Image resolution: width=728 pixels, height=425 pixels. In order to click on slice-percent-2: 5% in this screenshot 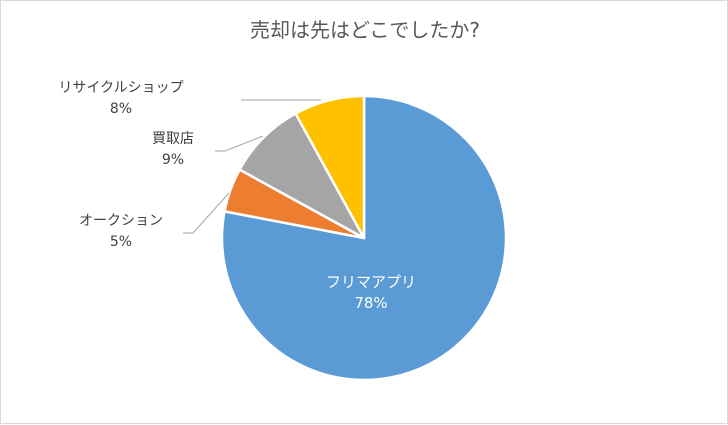, I will do `click(121, 242)`.